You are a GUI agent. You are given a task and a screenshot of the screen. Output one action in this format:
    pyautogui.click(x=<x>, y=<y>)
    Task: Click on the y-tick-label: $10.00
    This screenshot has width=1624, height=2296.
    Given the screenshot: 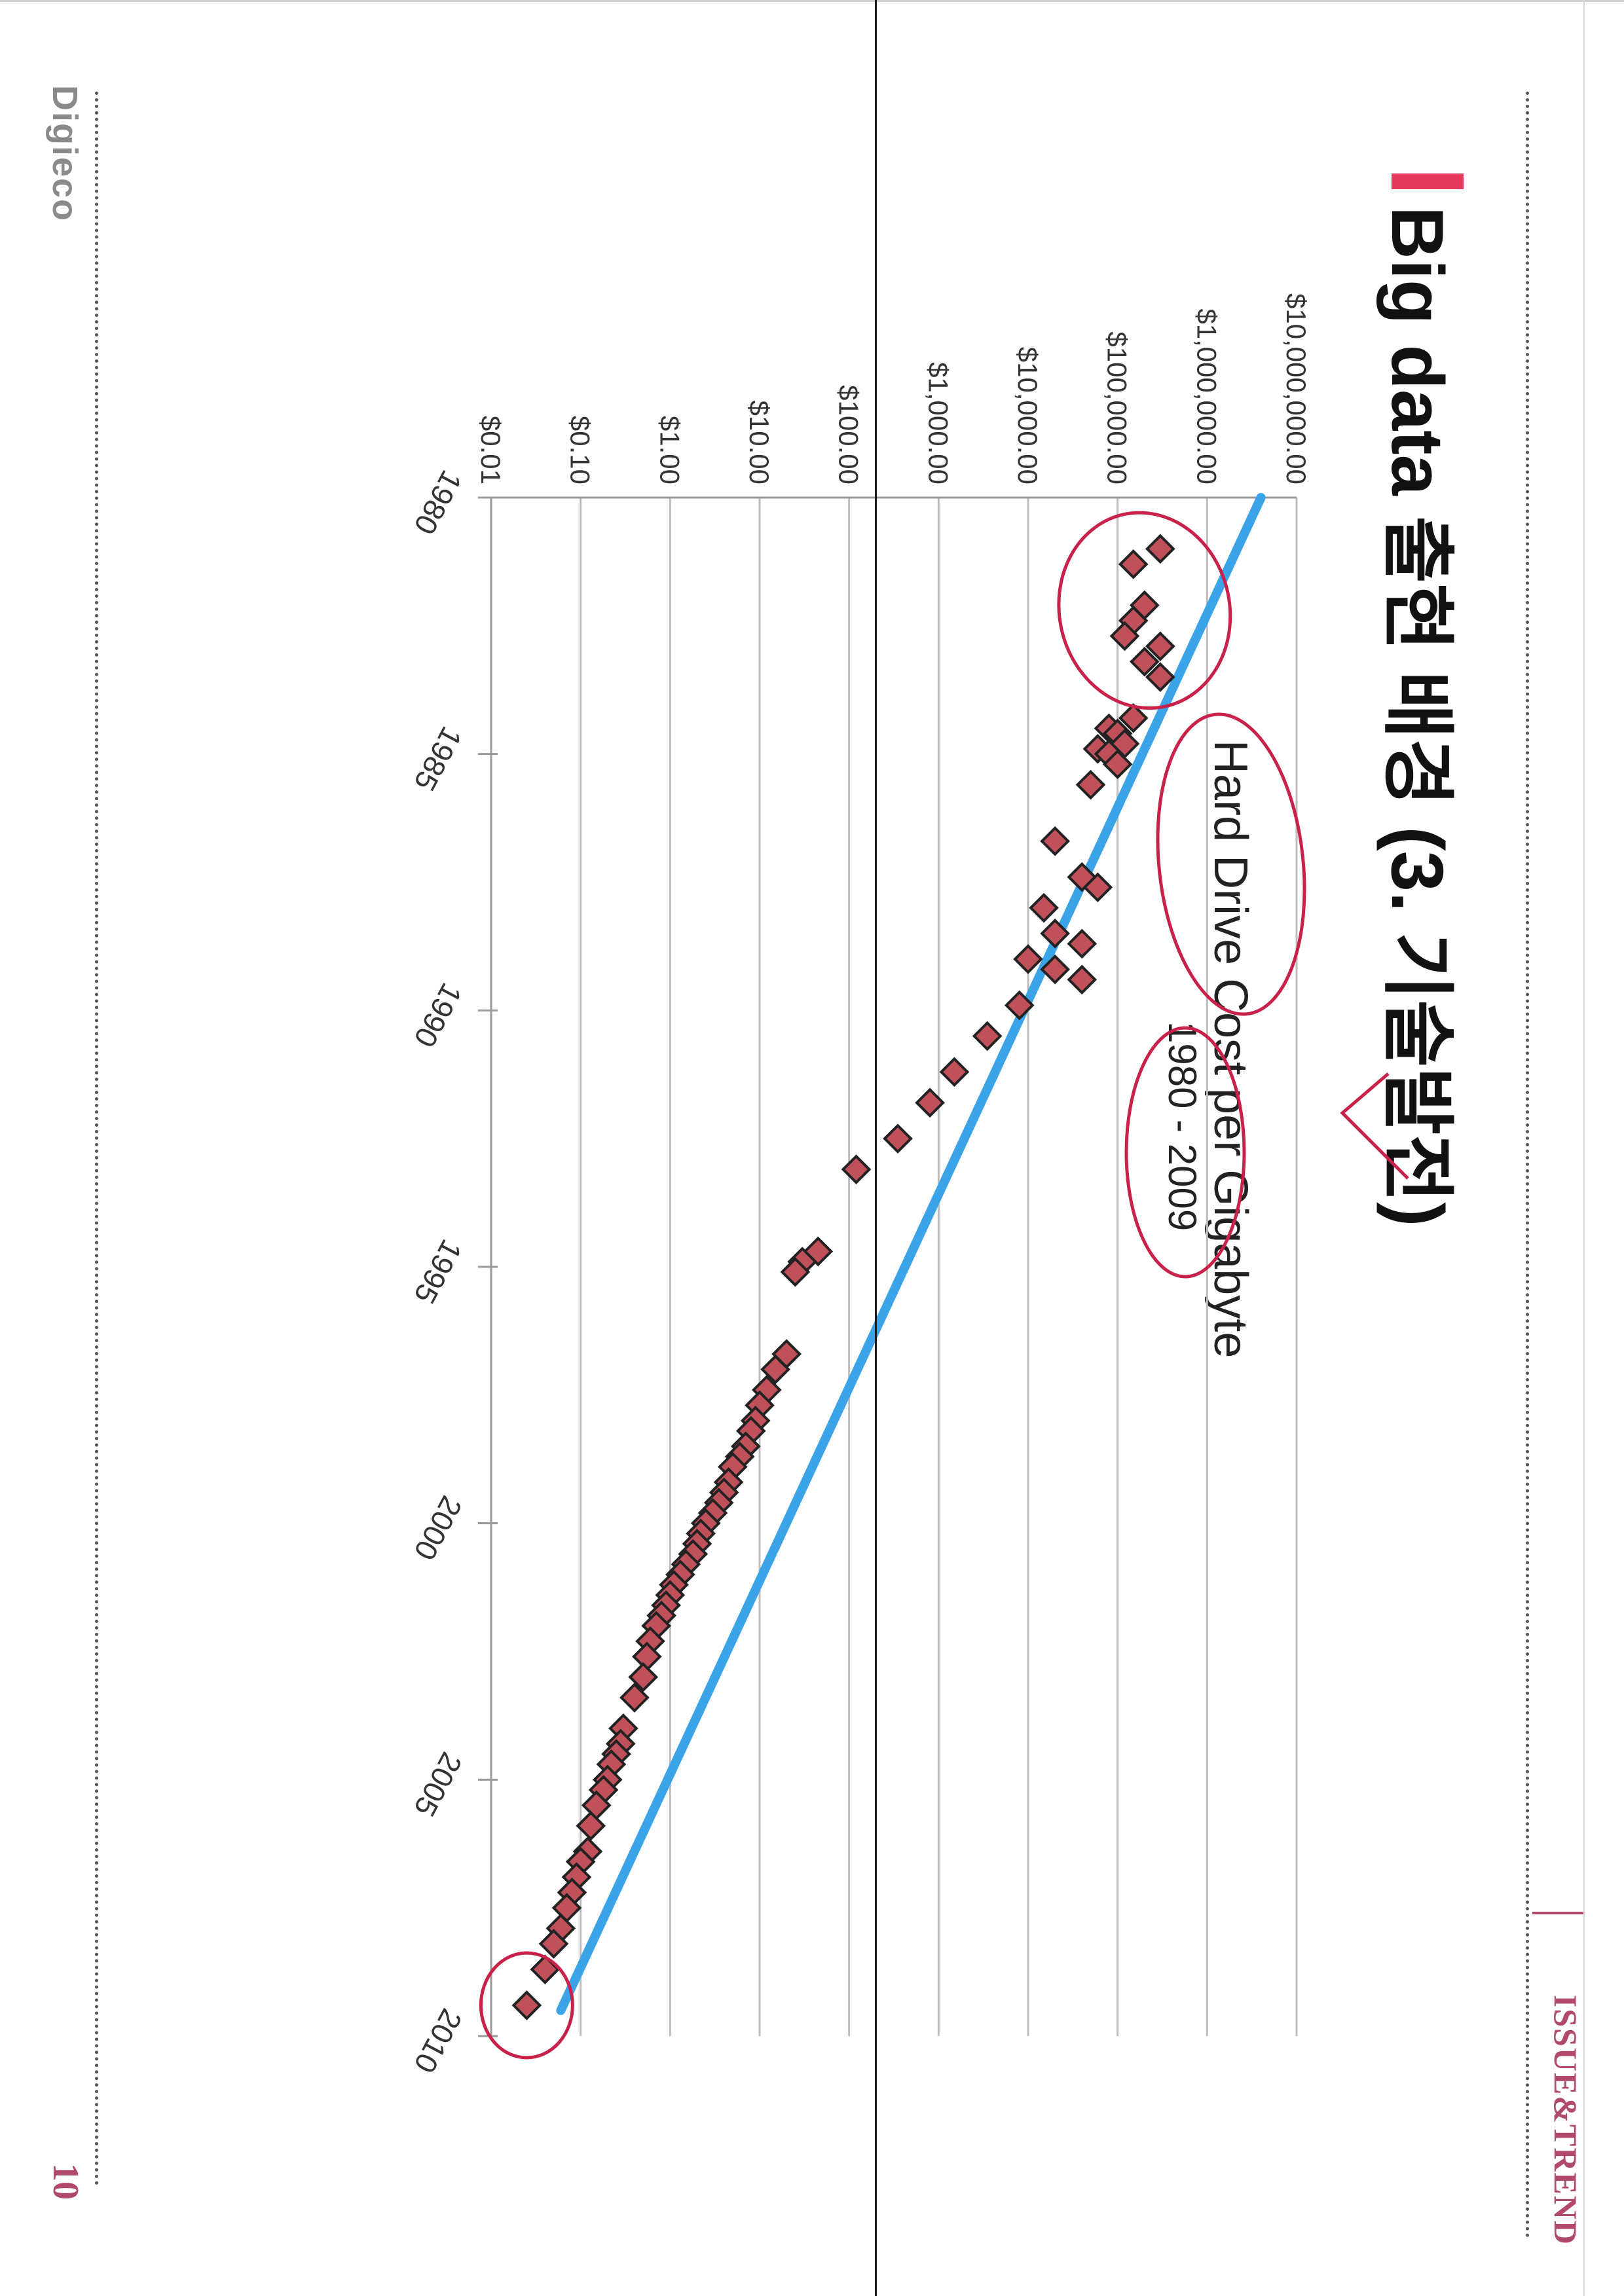 What is the action you would take?
    pyautogui.click(x=759, y=442)
    